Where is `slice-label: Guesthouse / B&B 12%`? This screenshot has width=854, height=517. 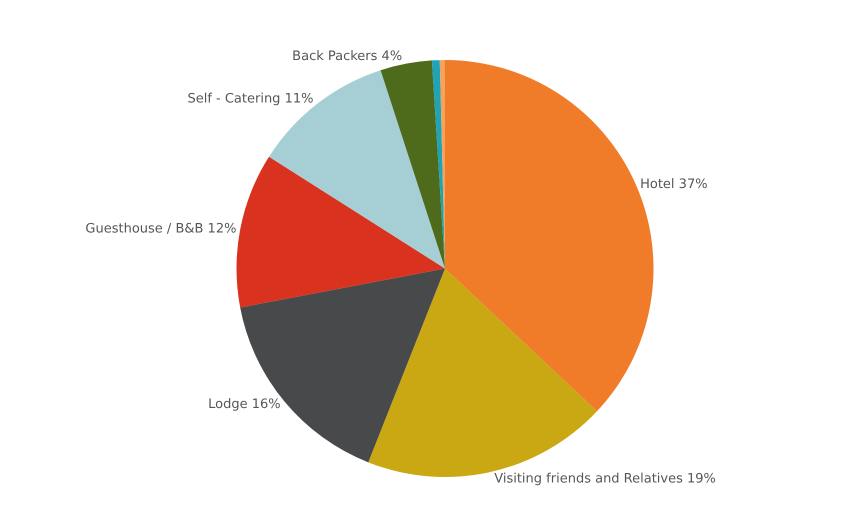 slice-label: Guesthouse / B&B 12% is located at coordinates (160, 229).